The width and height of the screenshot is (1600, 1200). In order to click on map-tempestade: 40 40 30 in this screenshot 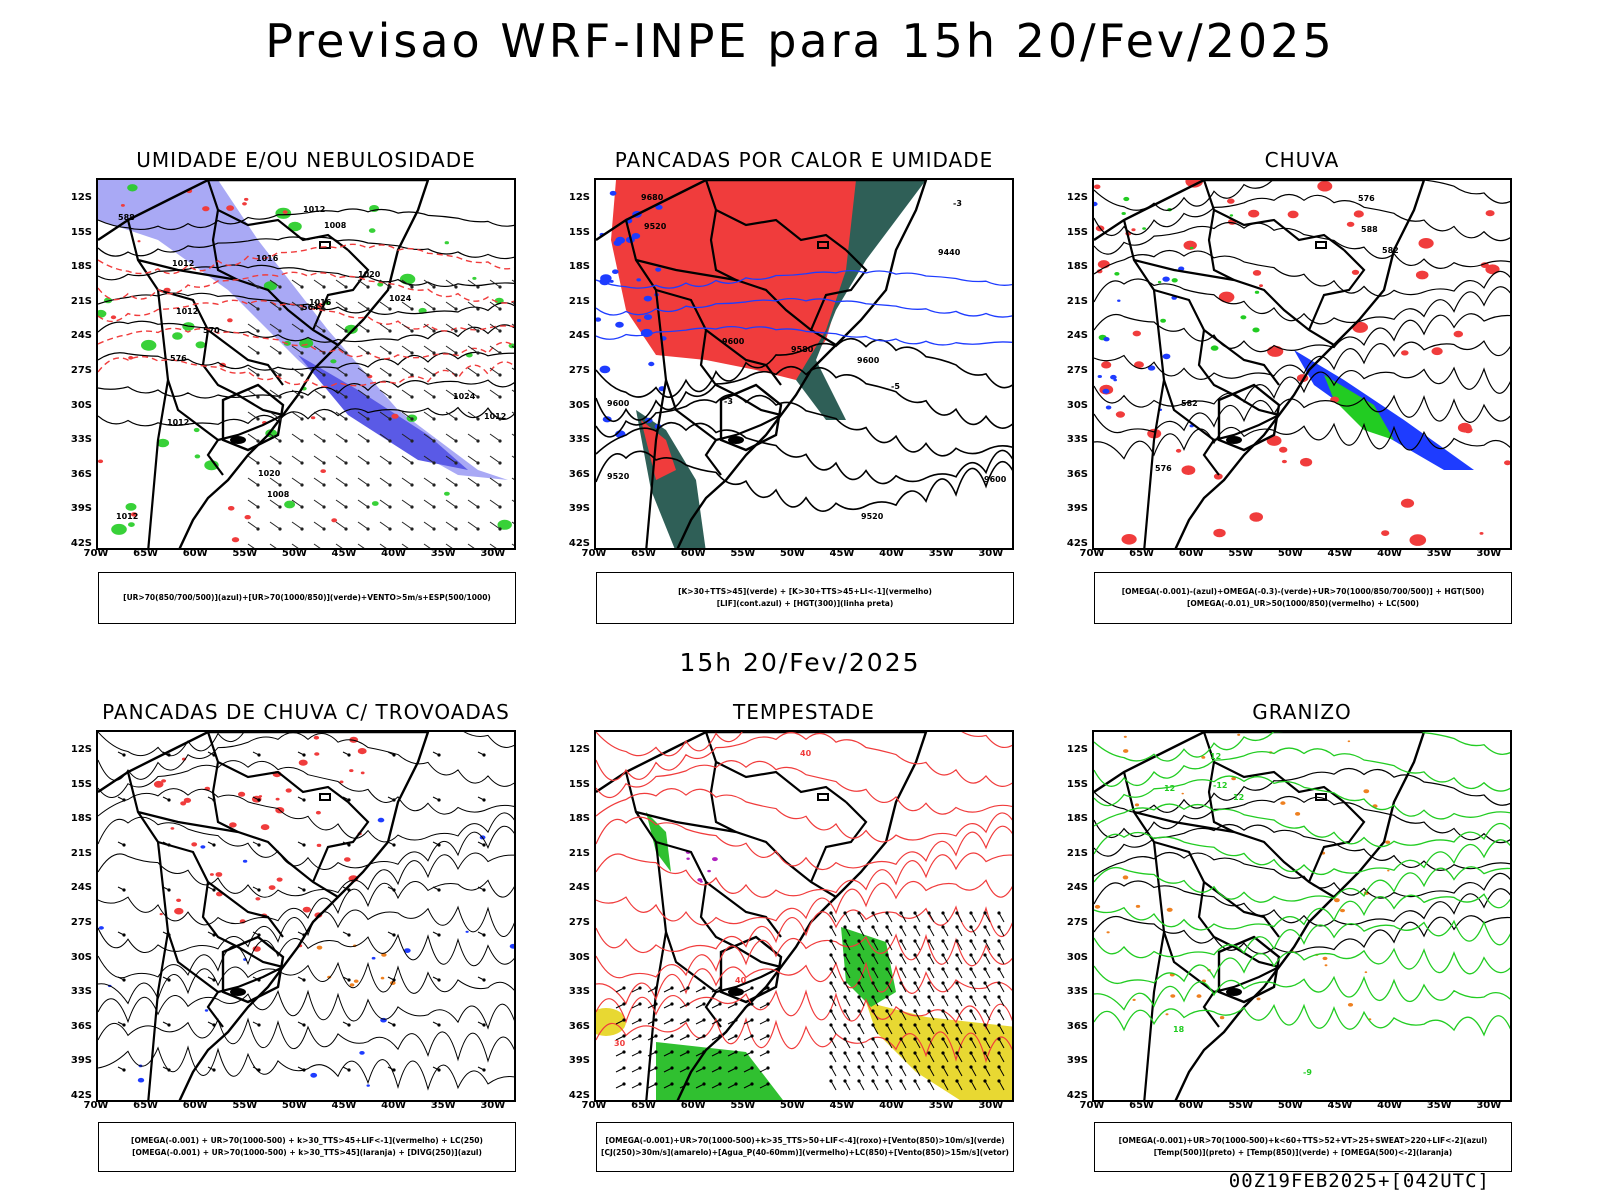, I will do `click(804, 916)`.